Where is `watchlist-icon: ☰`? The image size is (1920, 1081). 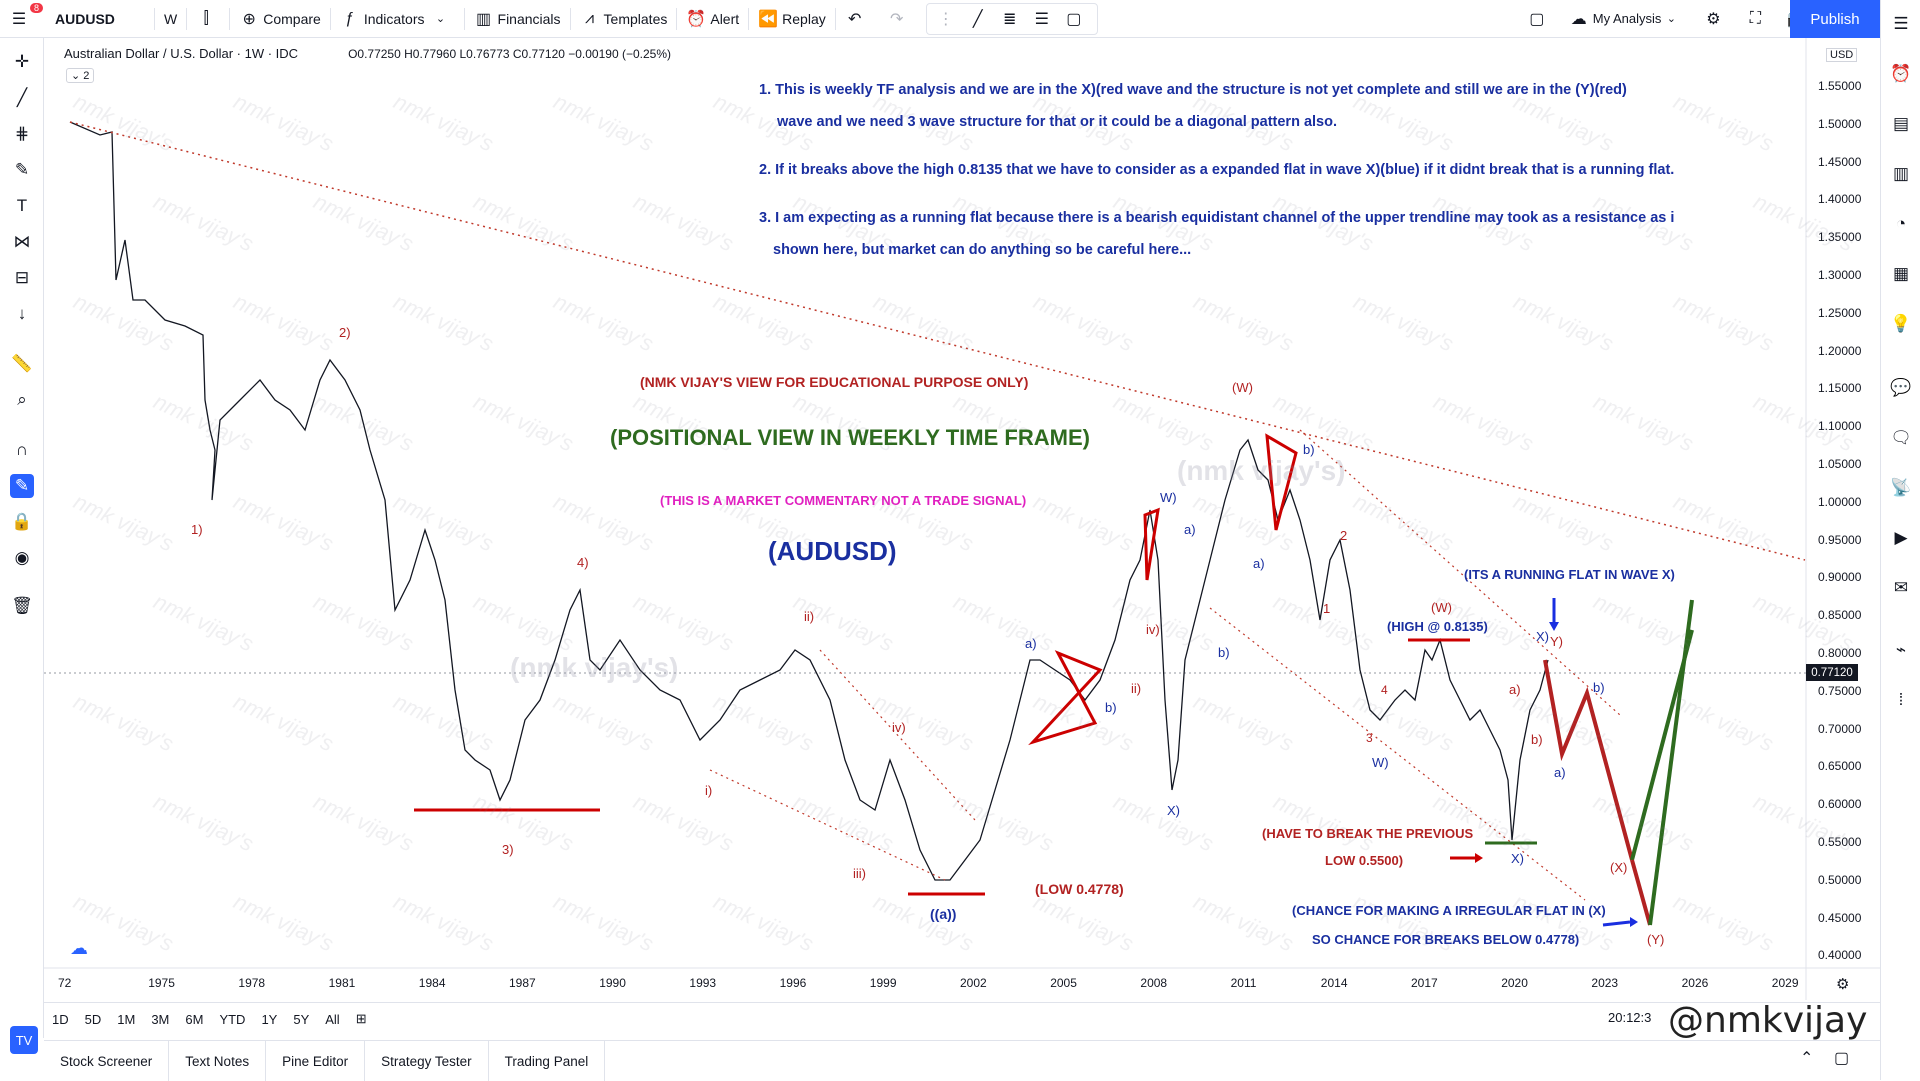
watchlist-icon: ☰ is located at coordinates (1901, 23).